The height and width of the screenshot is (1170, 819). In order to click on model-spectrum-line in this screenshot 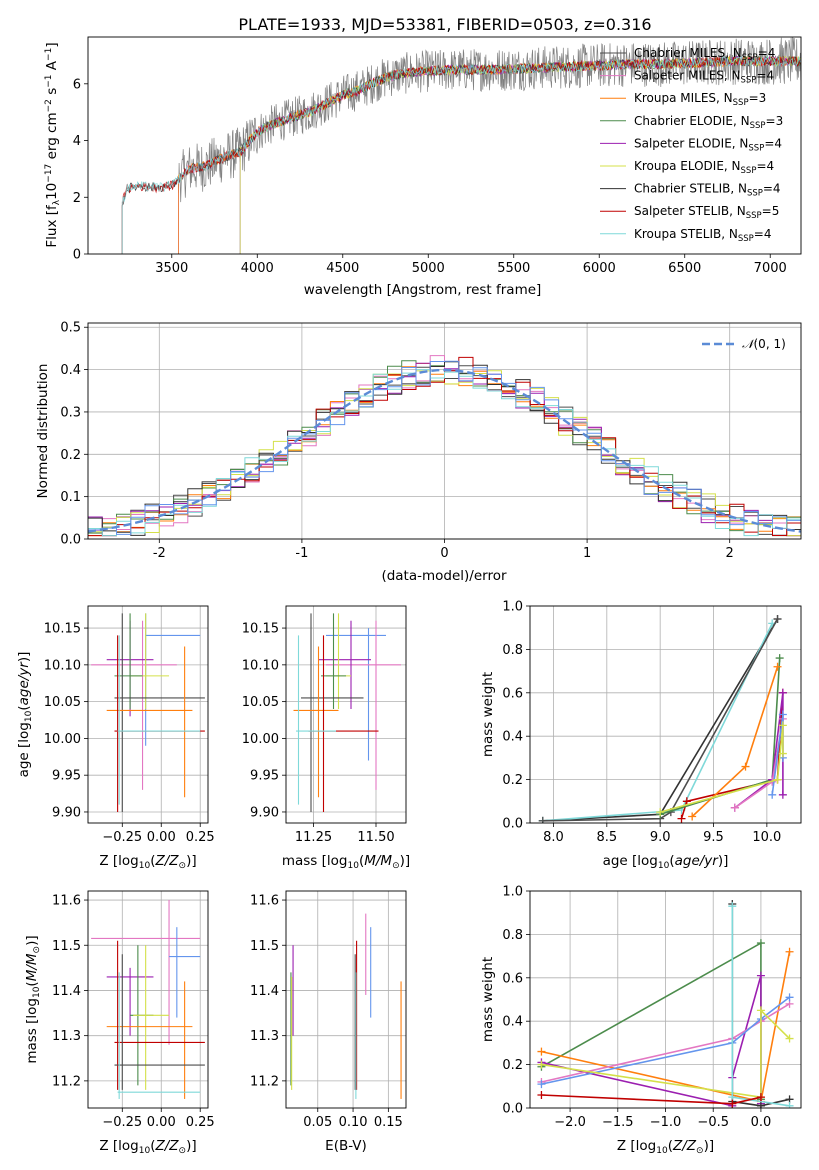, I will do `click(461, 154)`.